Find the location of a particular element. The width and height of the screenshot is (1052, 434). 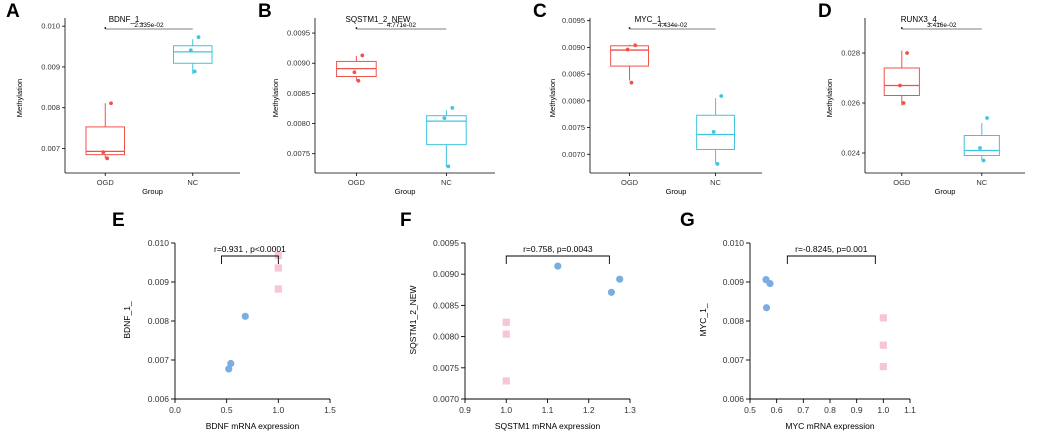

panel-label-g: G is located at coordinates (687, 220).